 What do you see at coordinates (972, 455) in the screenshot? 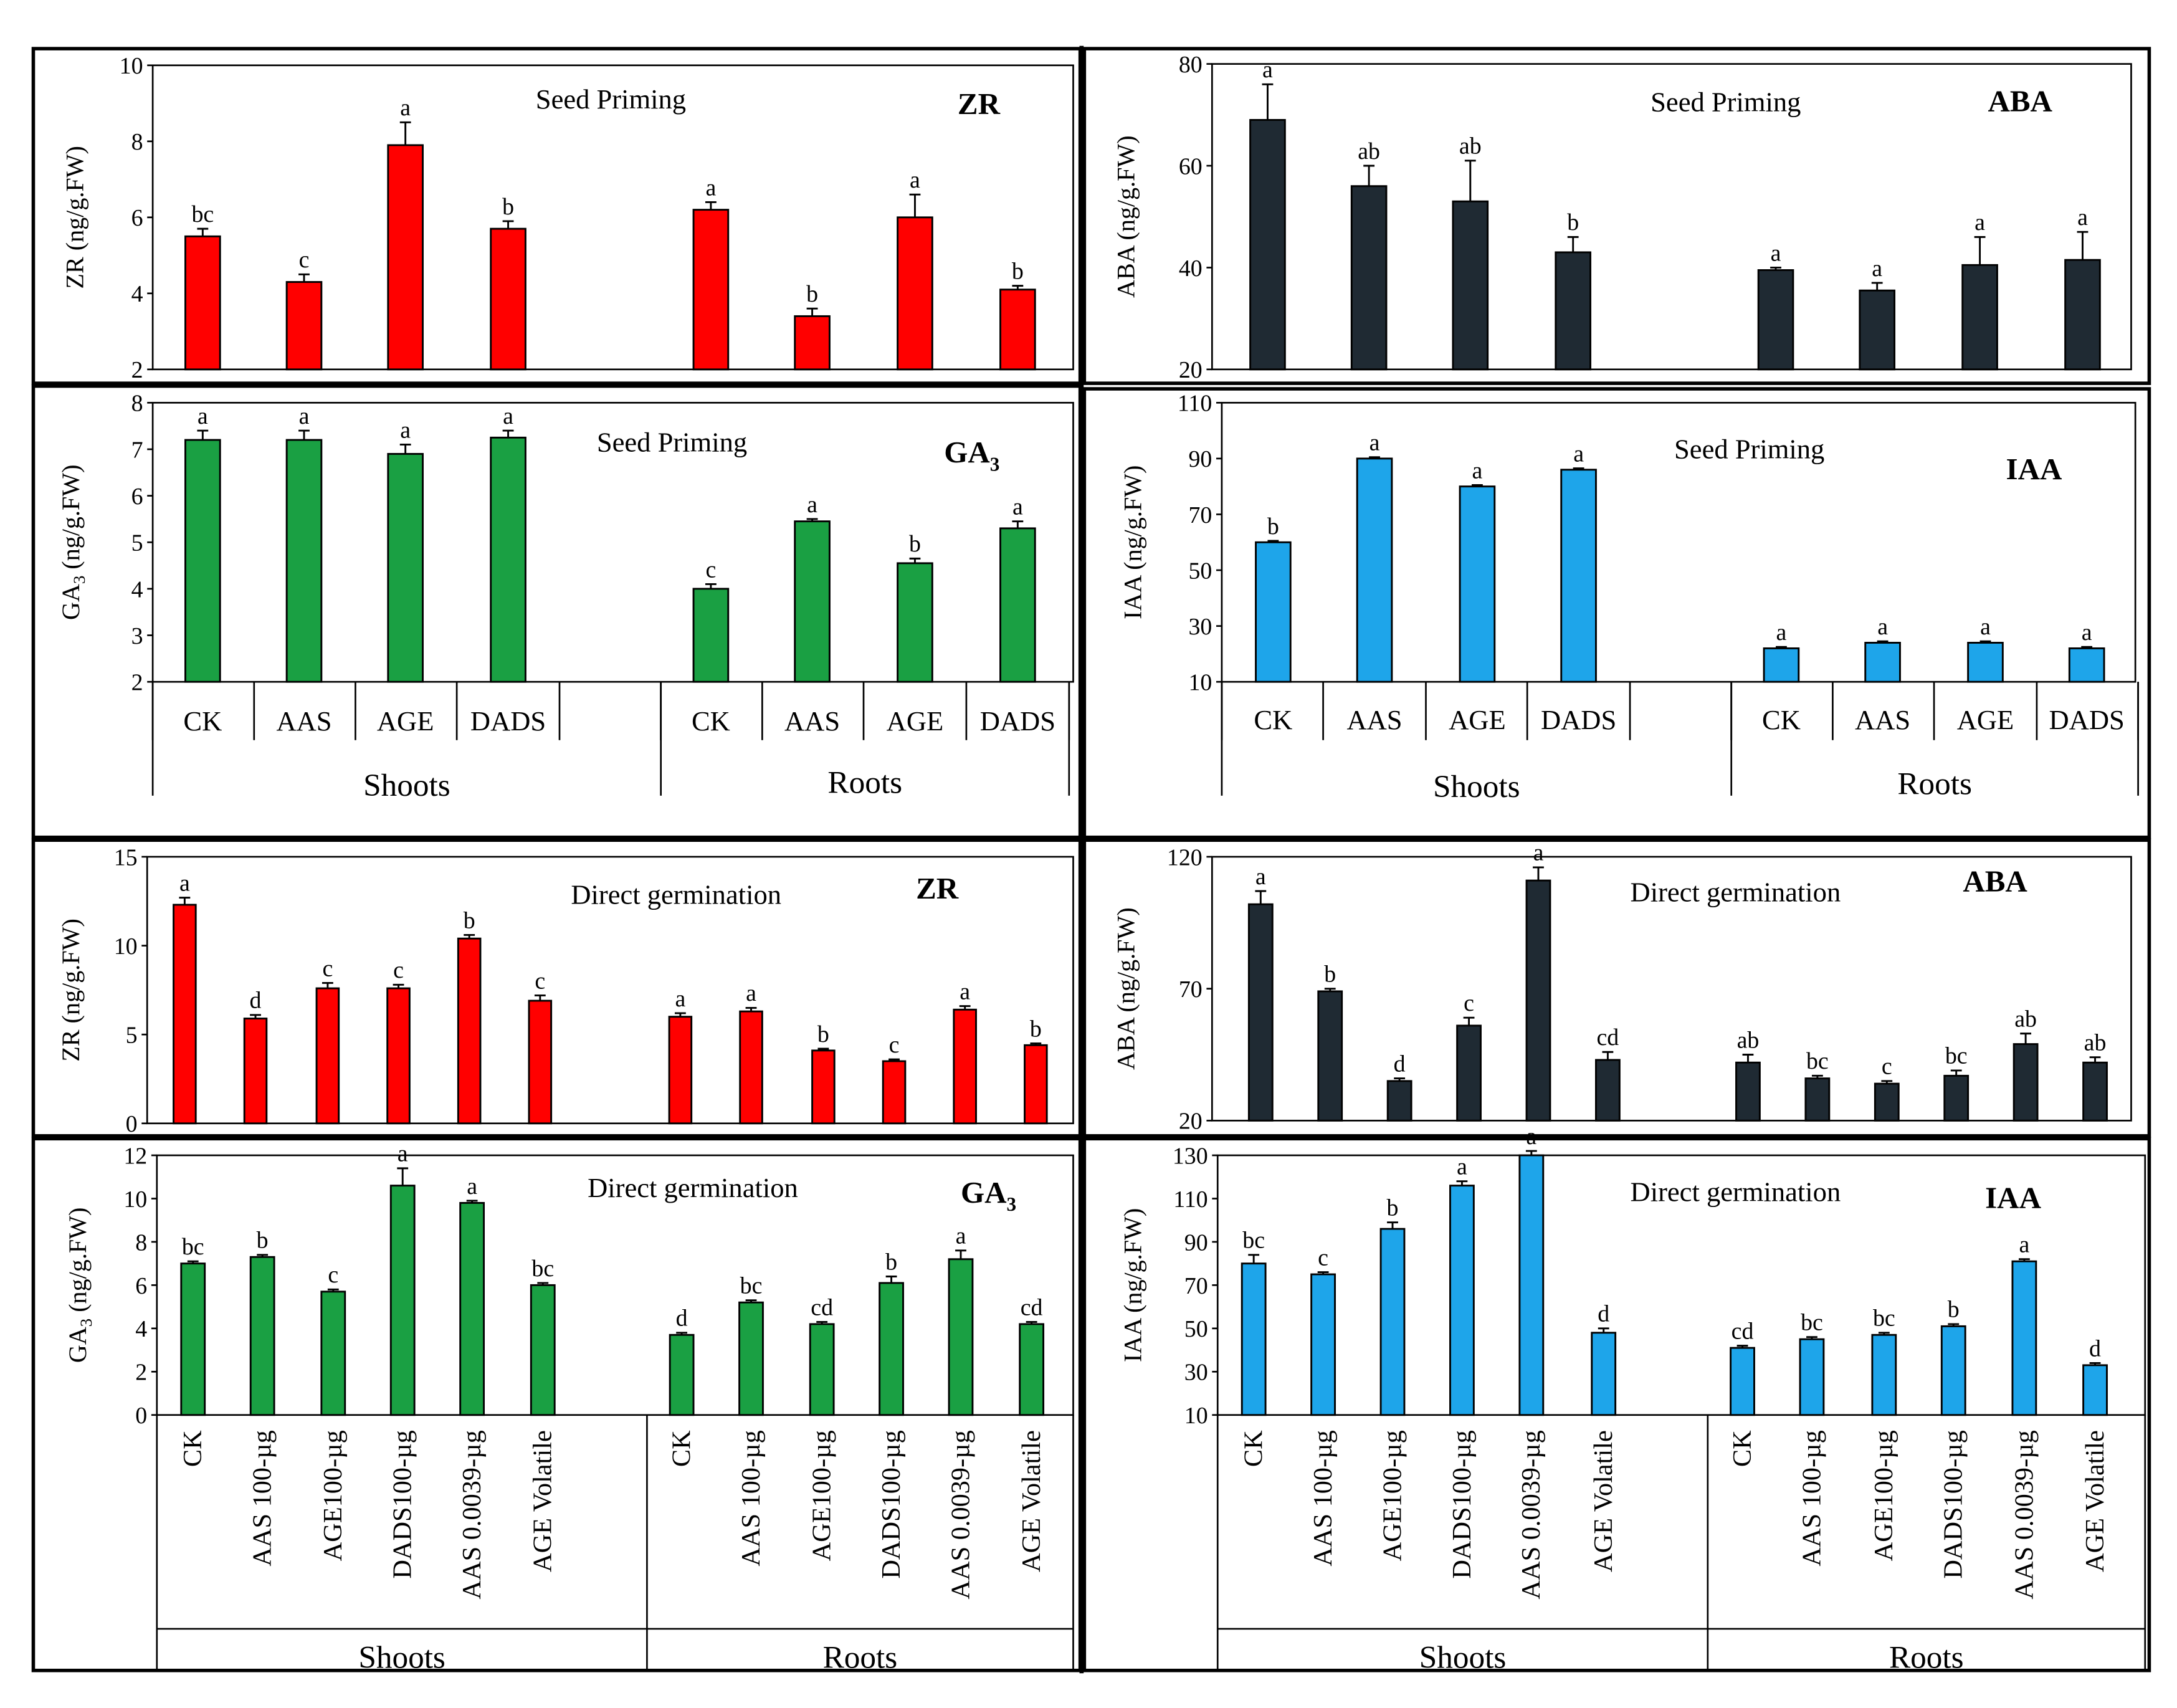
I see `hormone-label: GA3` at bounding box center [972, 455].